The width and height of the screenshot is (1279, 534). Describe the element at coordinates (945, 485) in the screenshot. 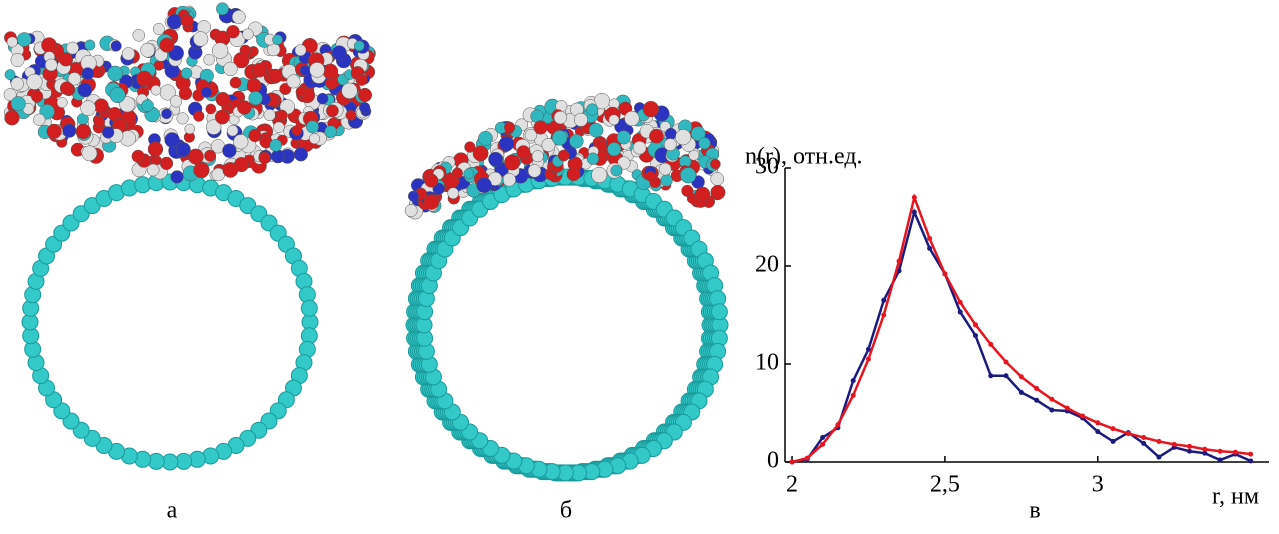

I see `x-tick-label: 2,5` at that location.